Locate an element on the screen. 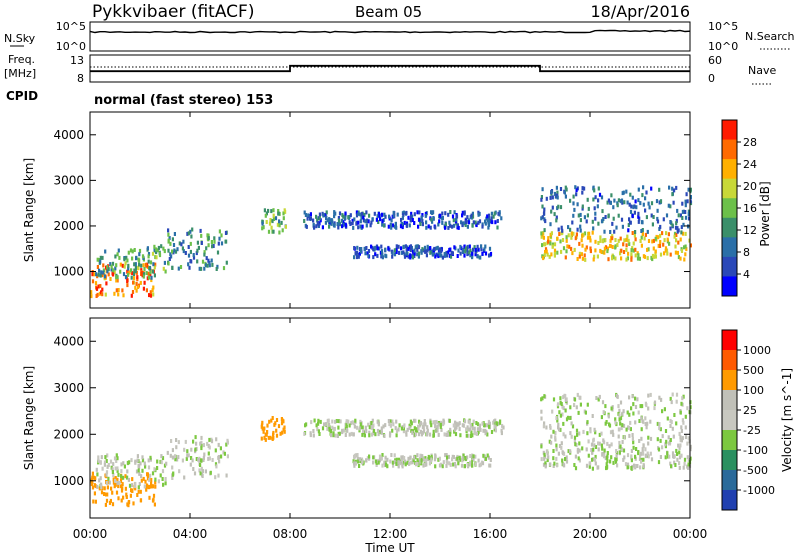  noise-panel-frame is located at coordinates (390, 36).